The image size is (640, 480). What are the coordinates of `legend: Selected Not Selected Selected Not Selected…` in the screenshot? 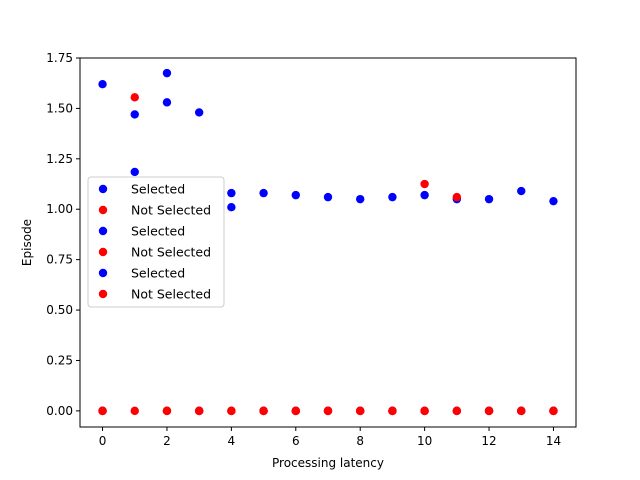 It's located at (156, 242).